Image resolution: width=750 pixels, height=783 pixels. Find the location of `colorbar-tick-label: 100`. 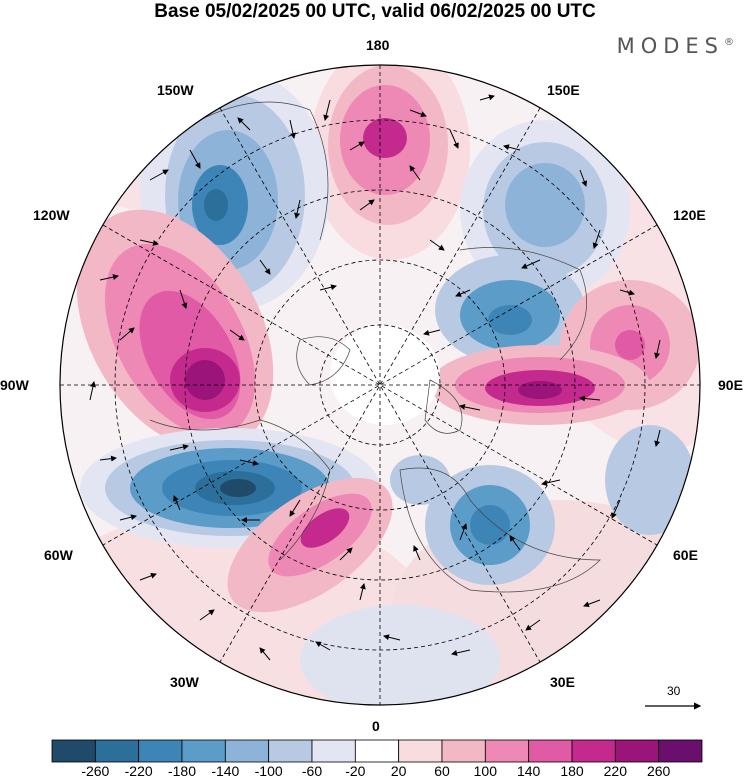

colorbar-tick-label: 100 is located at coordinates (485, 771).